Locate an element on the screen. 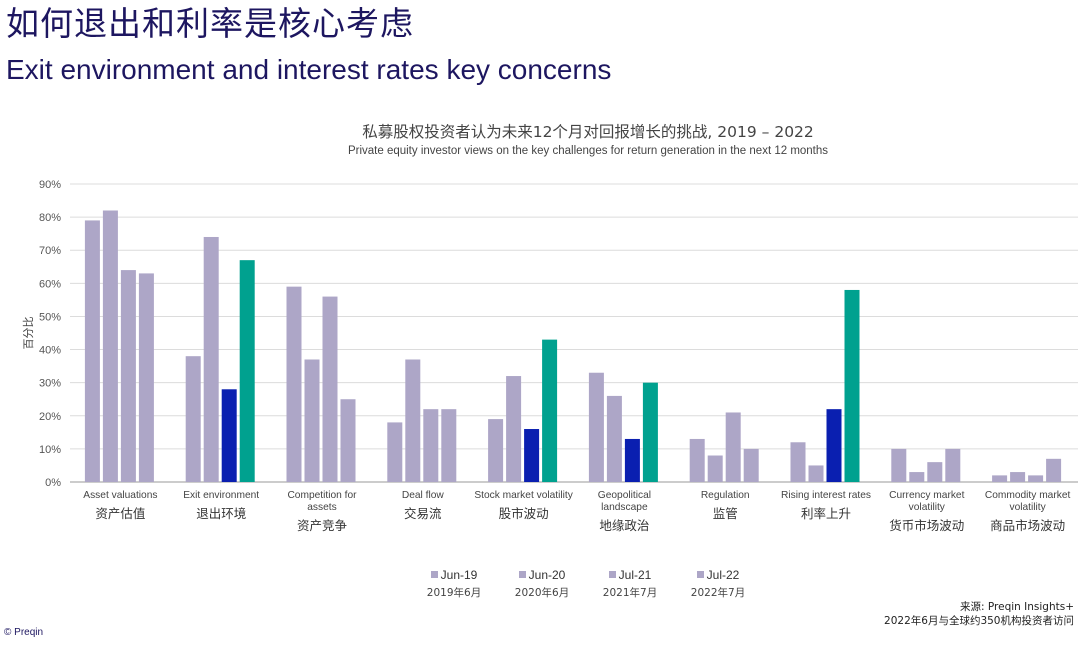  chart-title: 私募股权投资者认为未来12个月对回报增长的挑战, 2019 – 2022 is located at coordinates (588, 132).